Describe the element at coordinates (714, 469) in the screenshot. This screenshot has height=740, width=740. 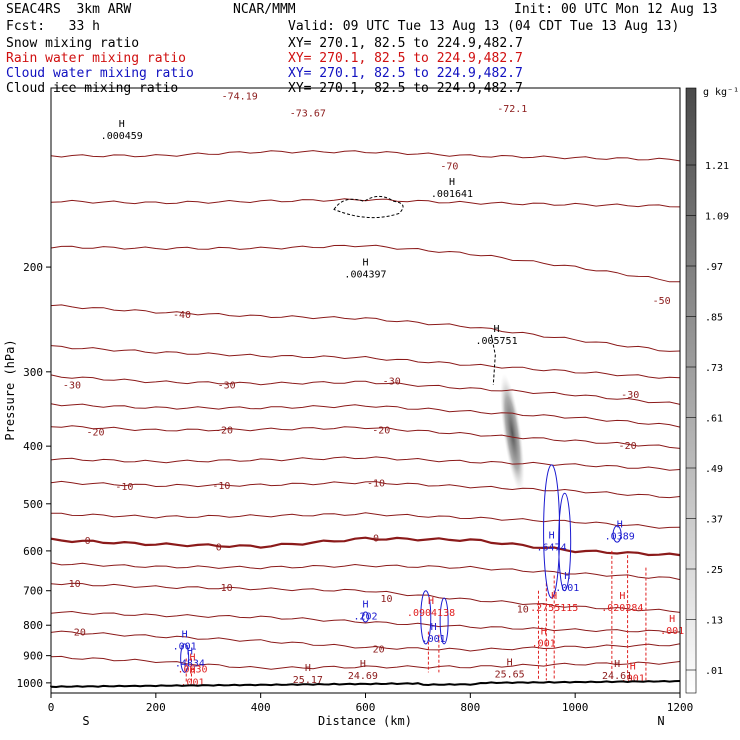
I see `colorbar-label: .49` at that location.